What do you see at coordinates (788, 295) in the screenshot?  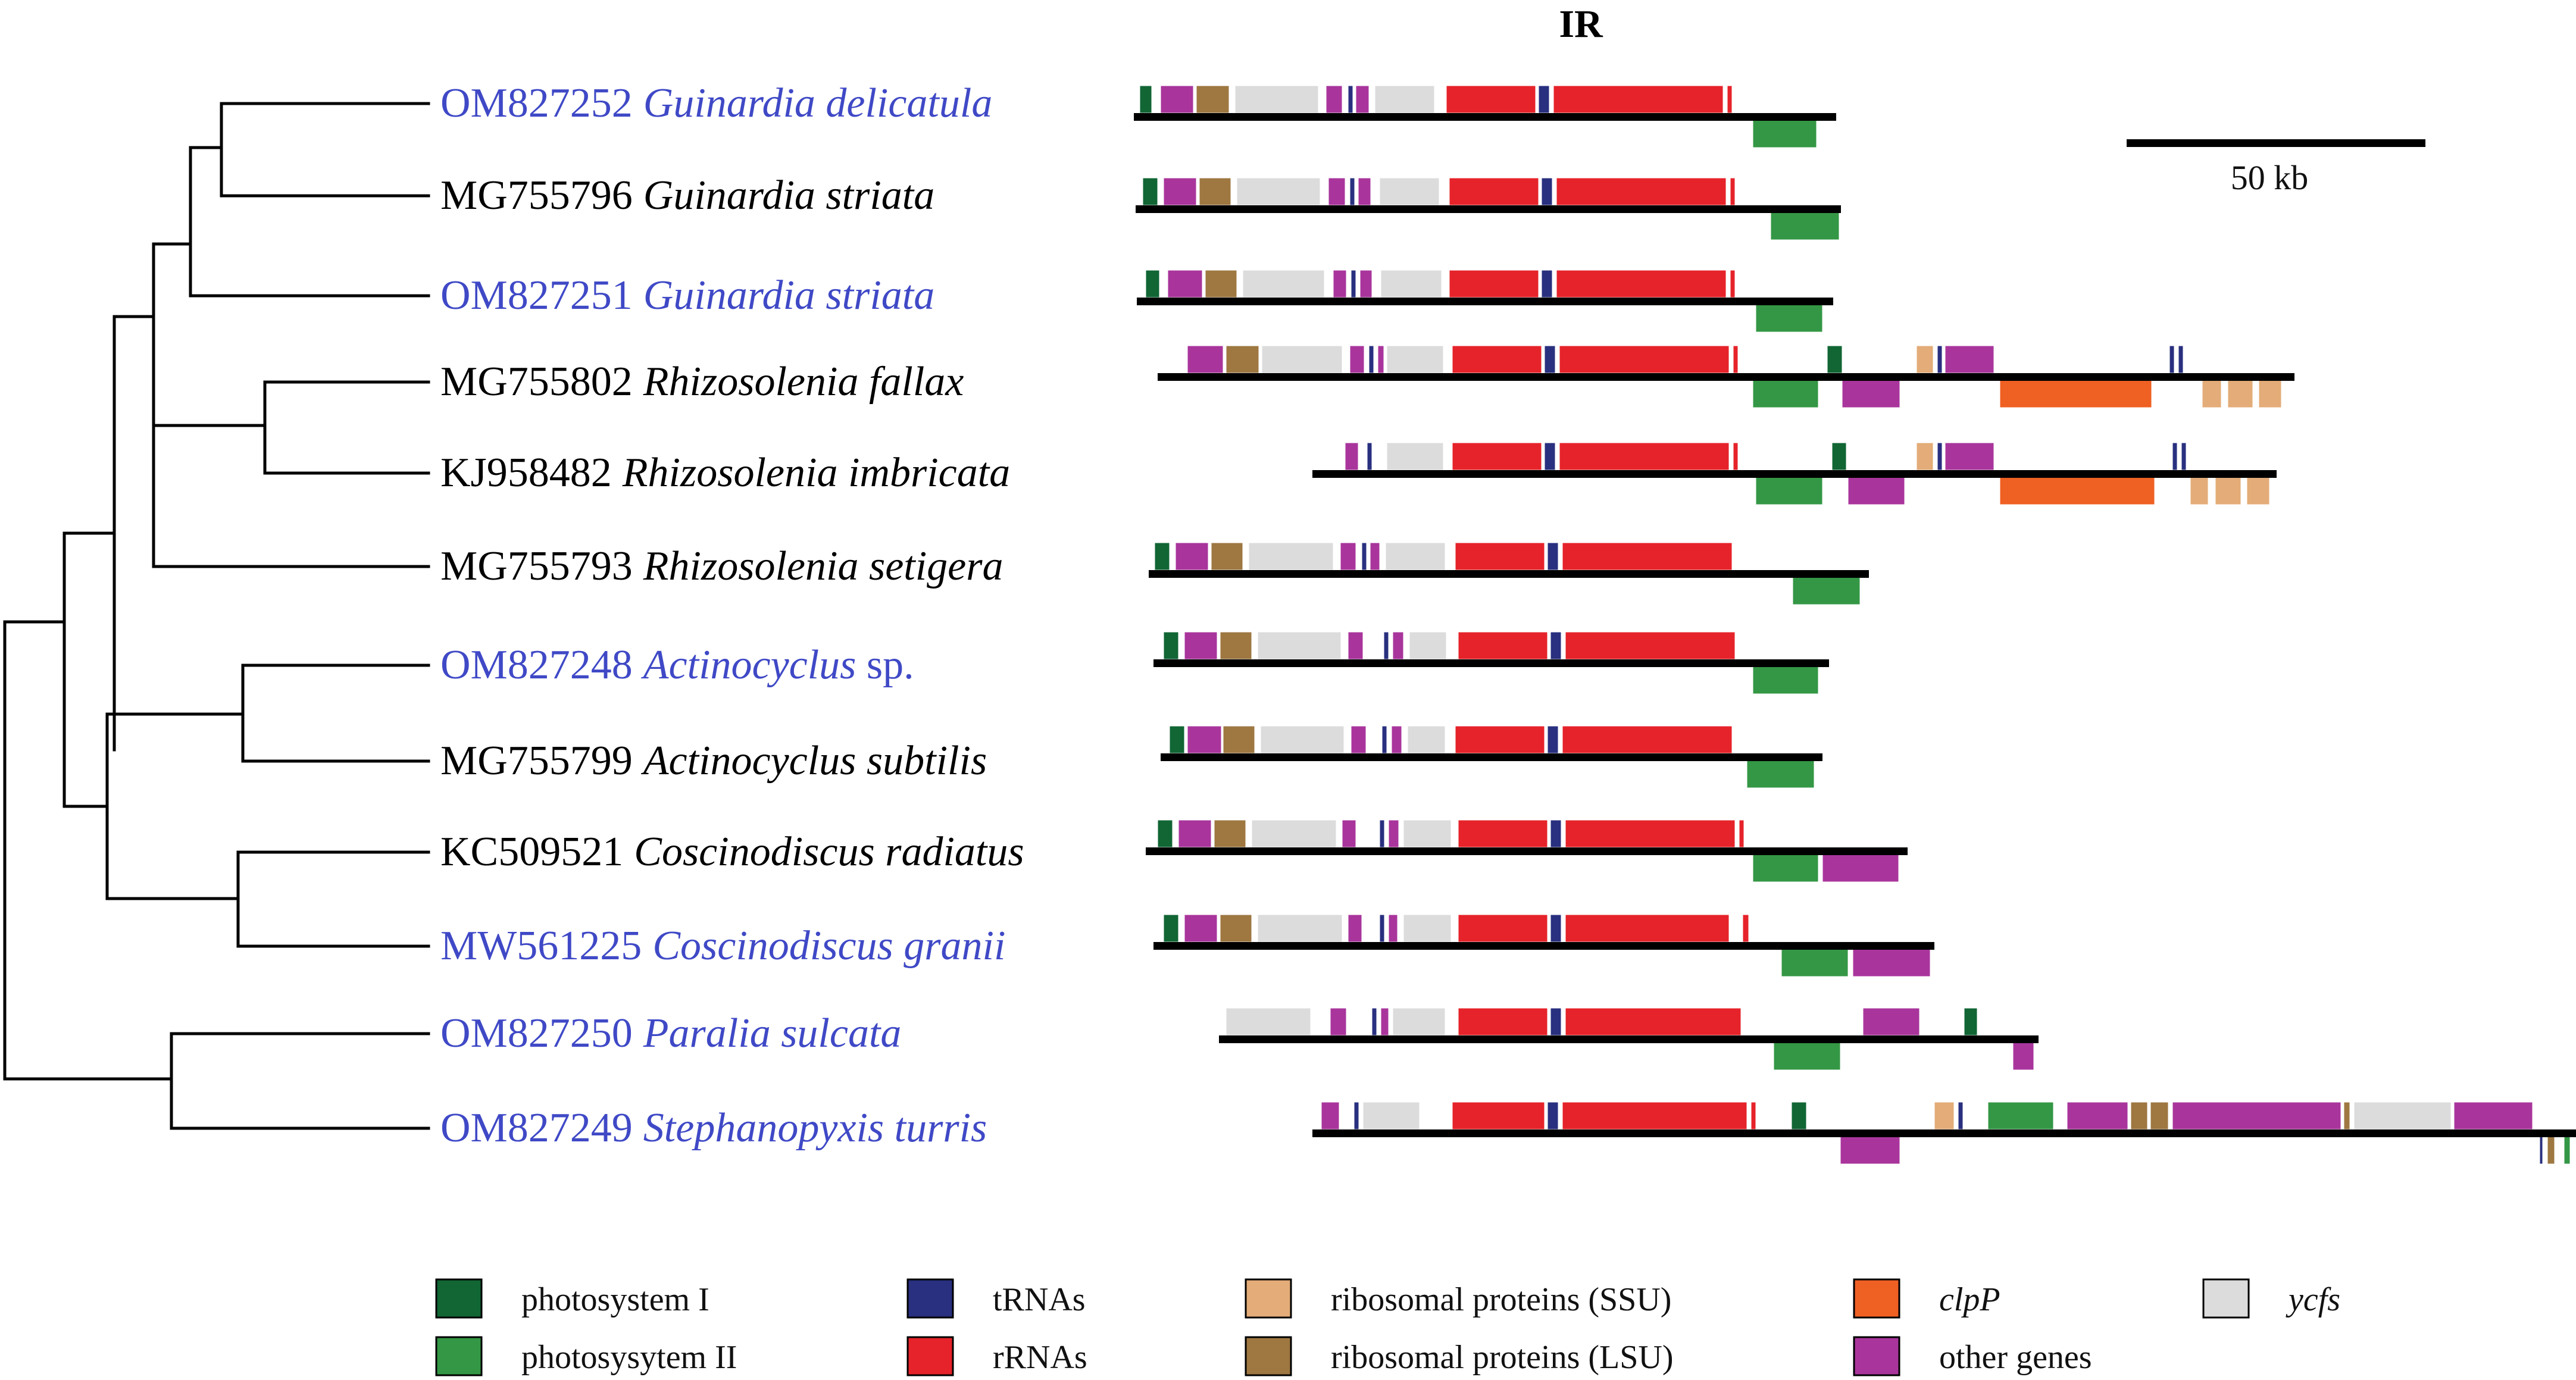 I see `taxon-species: Guinardia striata` at bounding box center [788, 295].